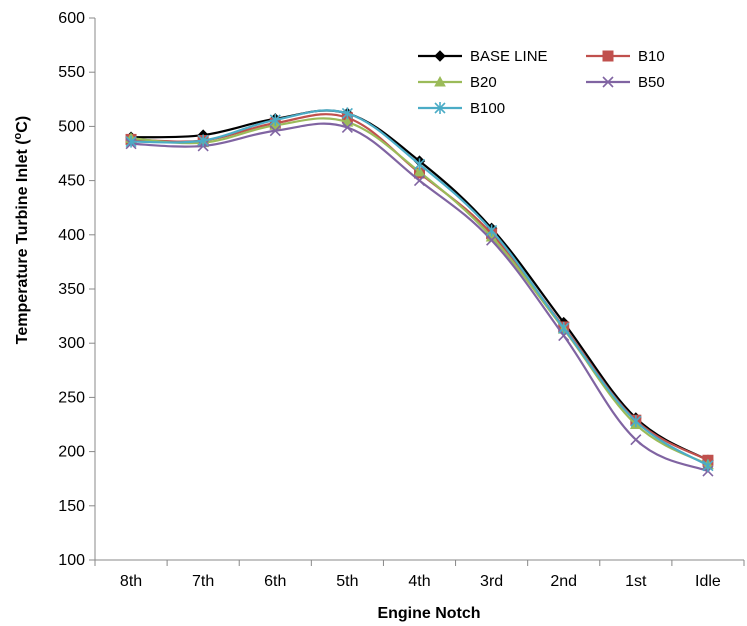  What do you see at coordinates (651, 82) in the screenshot?
I see `legend-label: B50` at bounding box center [651, 82].